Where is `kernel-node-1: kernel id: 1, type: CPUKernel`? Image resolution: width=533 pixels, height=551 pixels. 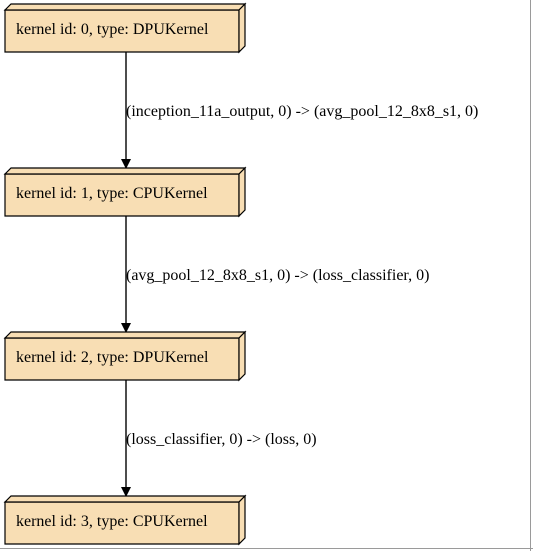 kernel-node-1: kernel id: 1, type: CPUKernel is located at coordinates (125, 192).